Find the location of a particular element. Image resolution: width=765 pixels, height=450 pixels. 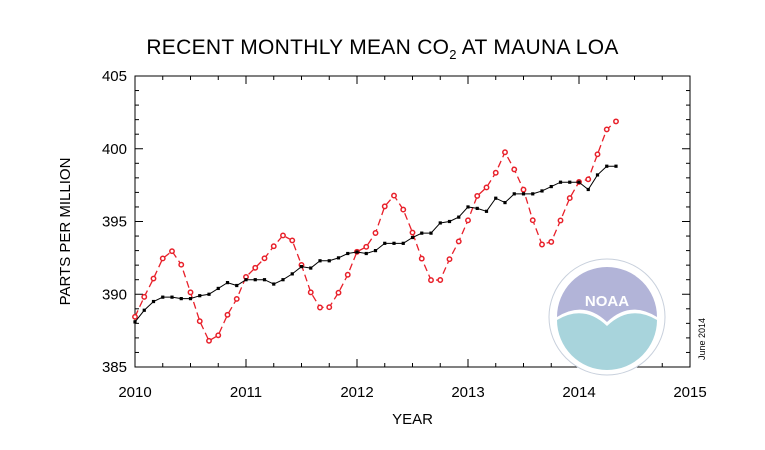

noaa-logo: NOAA is located at coordinates (607, 317).